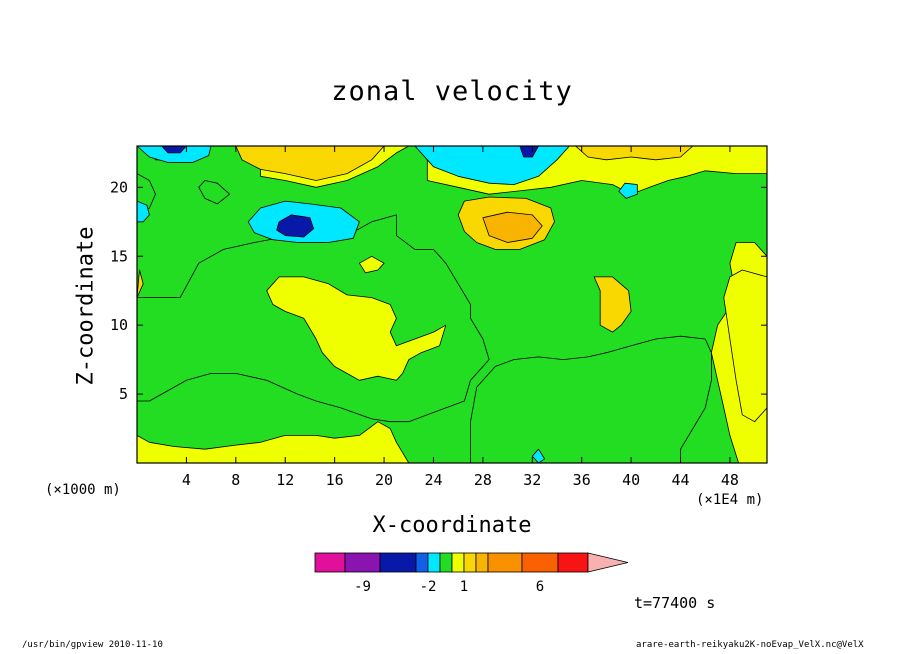  I want to click on x-axis-label: X-coordinate, so click(452, 525).